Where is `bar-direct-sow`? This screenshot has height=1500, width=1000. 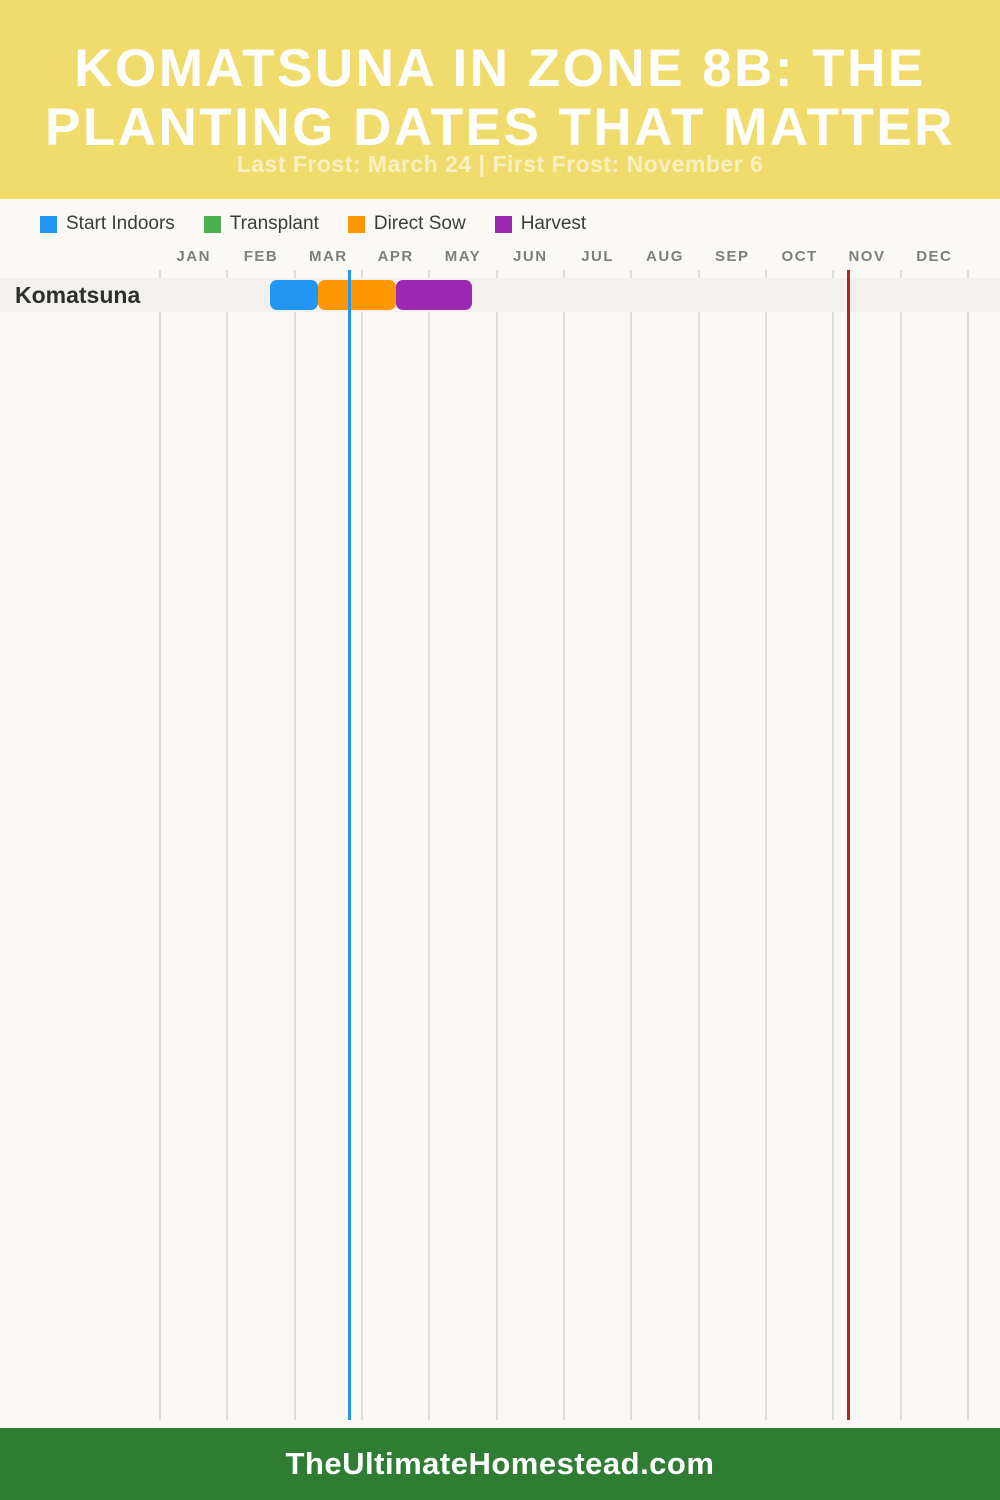 bar-direct-sow is located at coordinates (357, 295).